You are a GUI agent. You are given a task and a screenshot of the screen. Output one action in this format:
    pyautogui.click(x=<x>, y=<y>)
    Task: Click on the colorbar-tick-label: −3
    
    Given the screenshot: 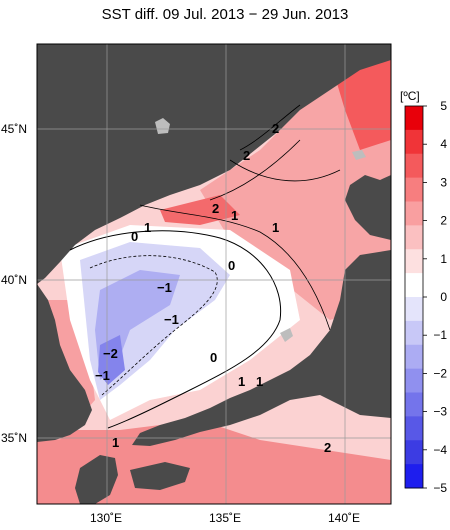 What is the action you would take?
    pyautogui.click(x=440, y=412)
    